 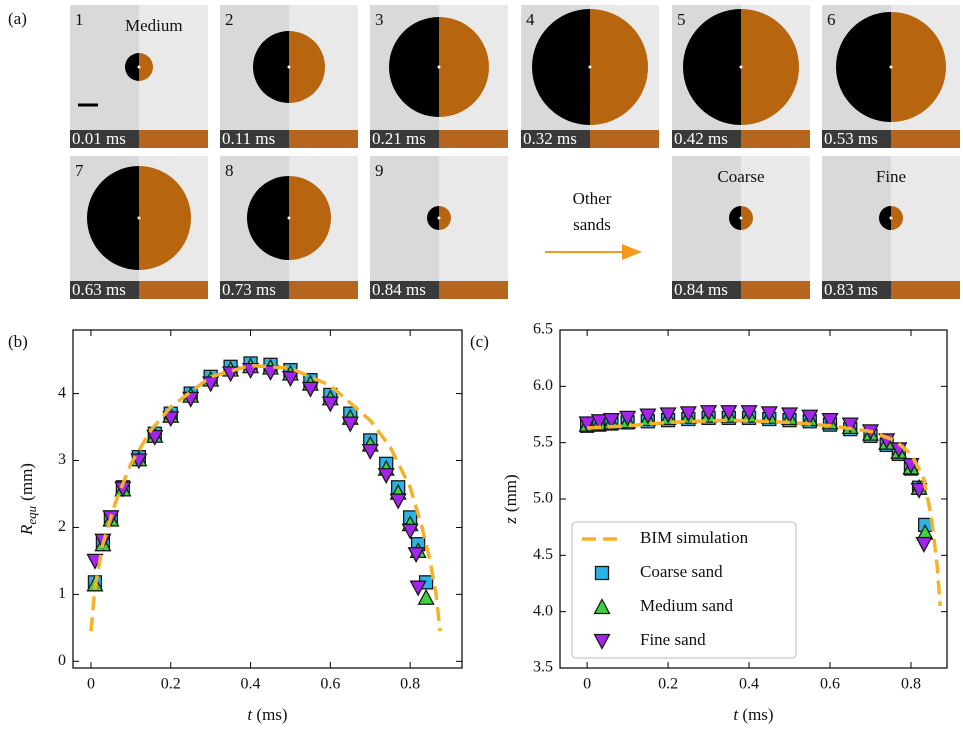 What do you see at coordinates (62, 459) in the screenshot?
I see `y-tick-label: 3` at bounding box center [62, 459].